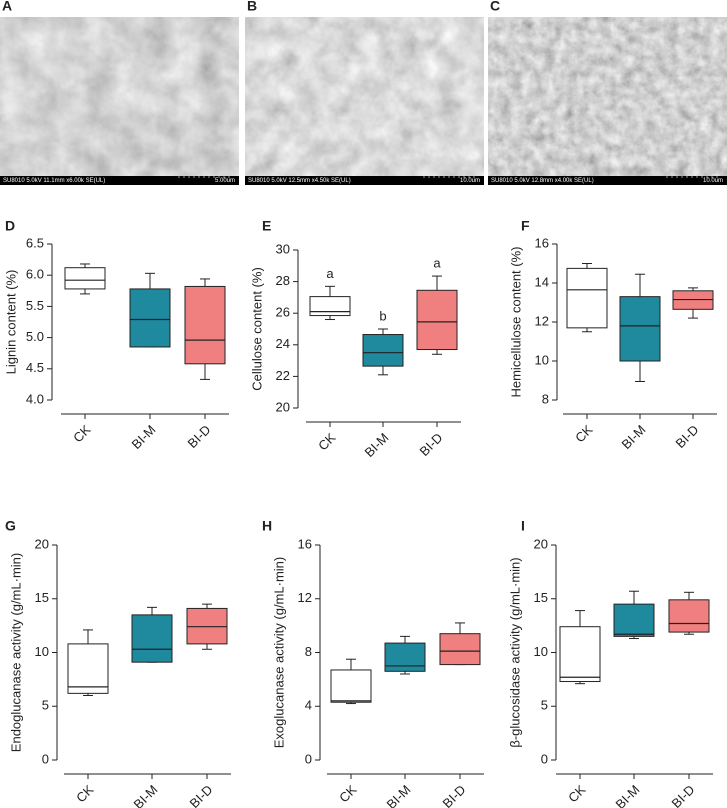 The width and height of the screenshot is (727, 808). What do you see at coordinates (35, 242) in the screenshot?
I see `y-tick-label: 6.5` at bounding box center [35, 242].